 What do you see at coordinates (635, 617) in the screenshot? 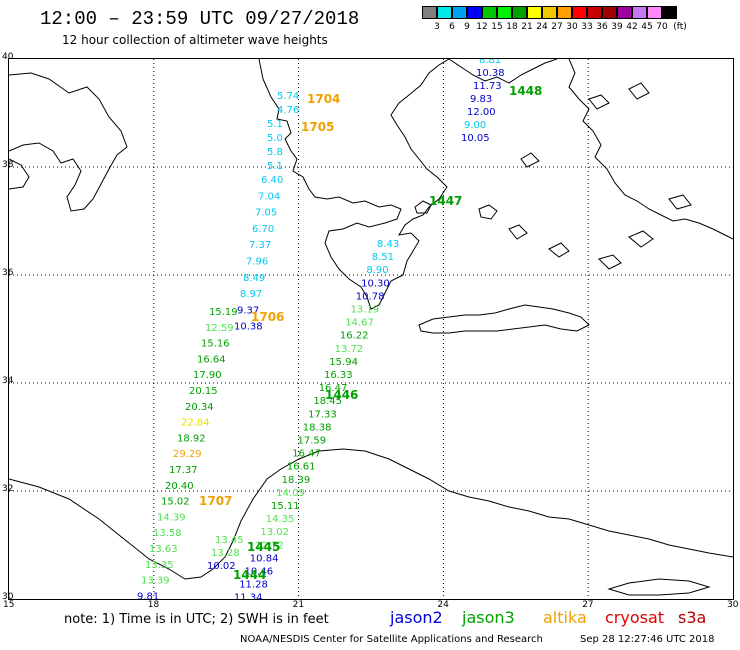
I see `legend-cryosat: cryosat` at bounding box center [635, 617].